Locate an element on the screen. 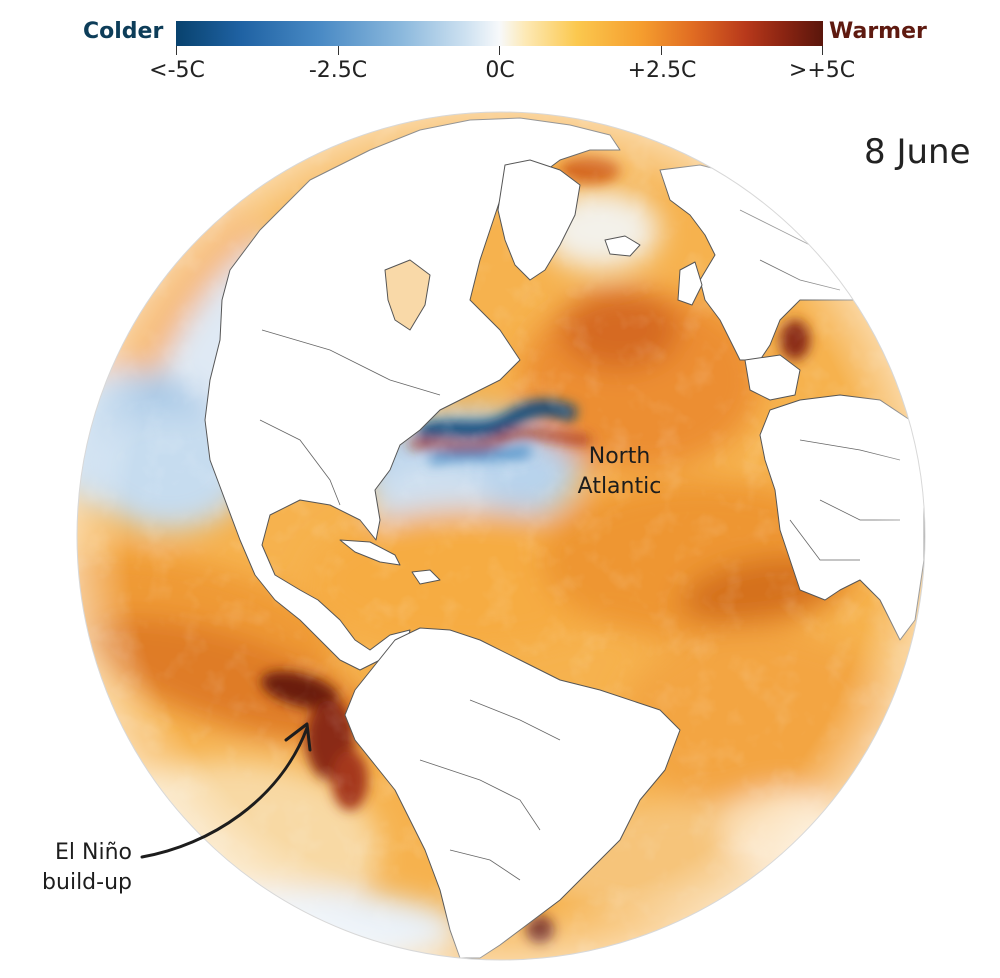 Image resolution: width=1000 pixels, height=978 pixels. legend-colder-label: Colder is located at coordinates (123, 31).